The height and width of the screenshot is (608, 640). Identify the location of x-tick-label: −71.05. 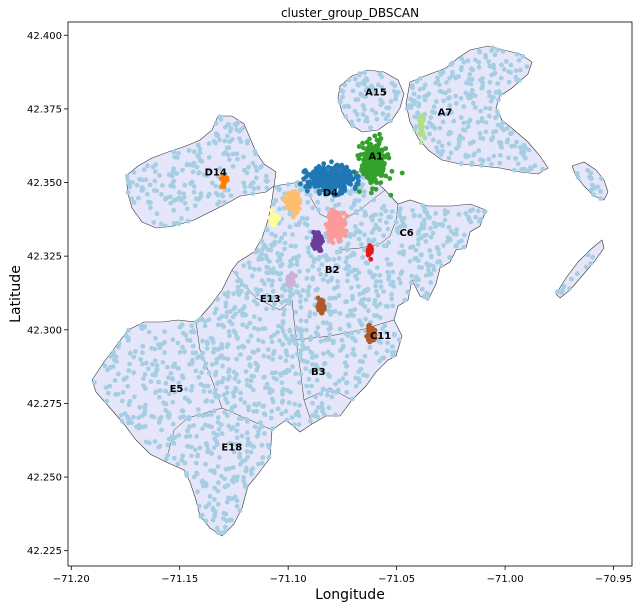
(396, 579).